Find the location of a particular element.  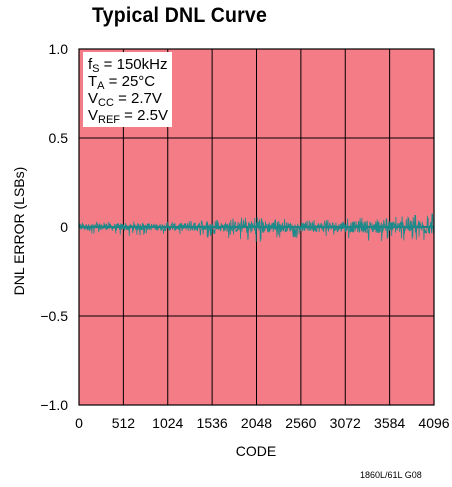

y-tick-label: −1.0 is located at coordinates (54, 405).